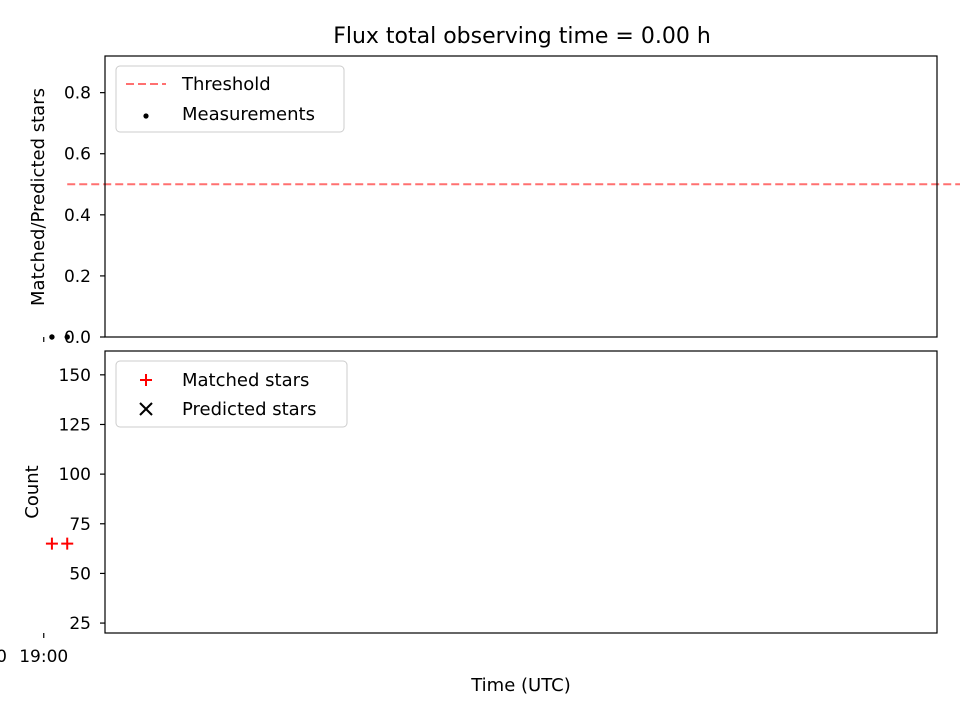 The height and width of the screenshot is (720, 960). Describe the element at coordinates (245, 380) in the screenshot. I see `legend-matched-label: Matched stars` at that location.